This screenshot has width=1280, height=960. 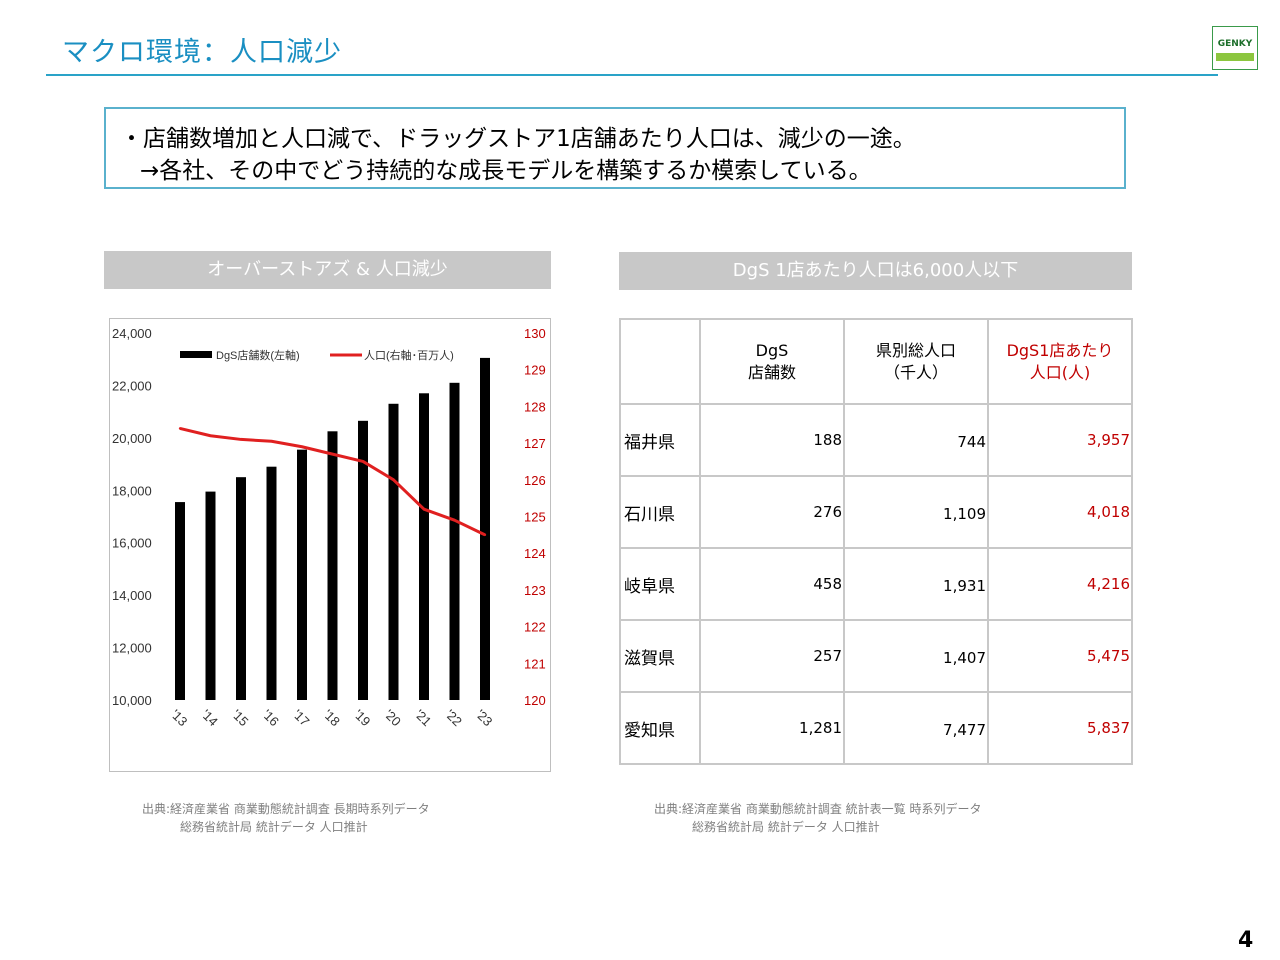 What do you see at coordinates (535, 590) in the screenshot?
I see `right-axis-tick-label: 123` at bounding box center [535, 590].